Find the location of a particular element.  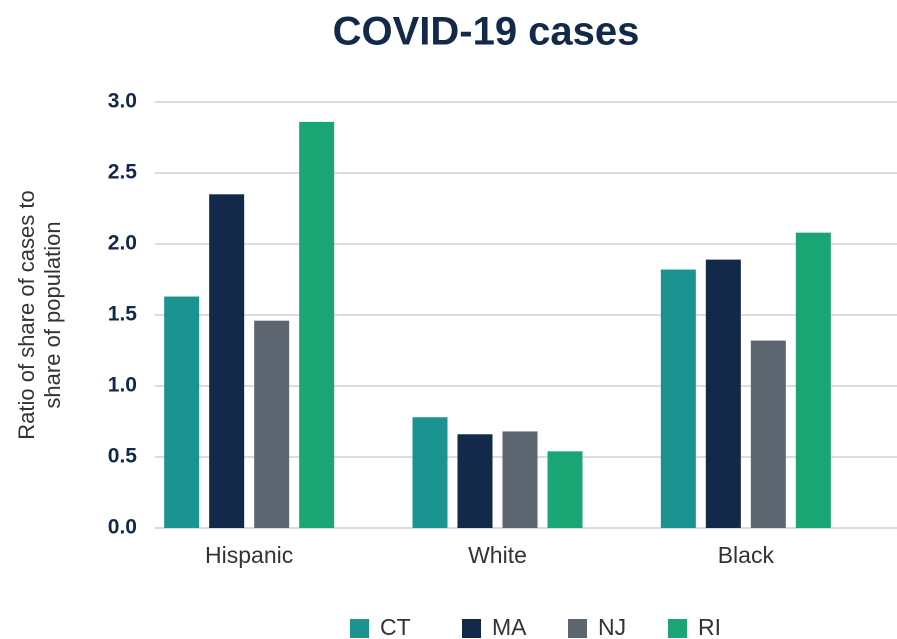

y-tick-label: 2.5 is located at coordinates (123, 172).